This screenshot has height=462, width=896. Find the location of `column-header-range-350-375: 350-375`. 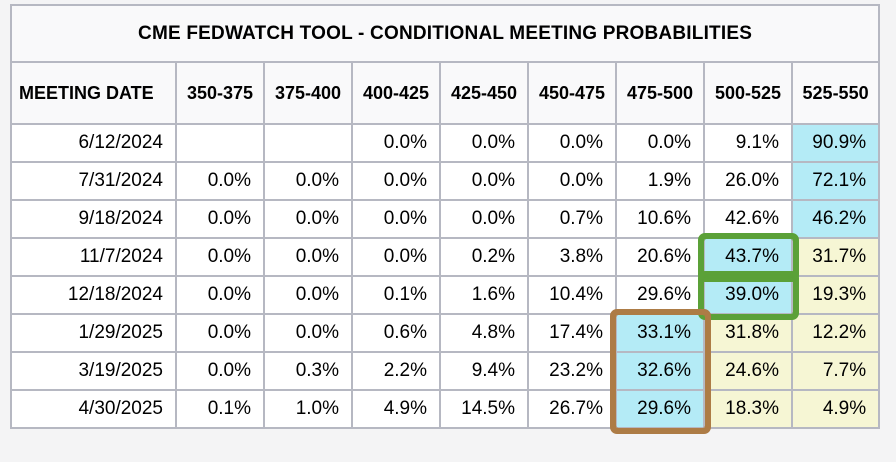

column-header-range-350-375: 350-375 is located at coordinates (220, 93).